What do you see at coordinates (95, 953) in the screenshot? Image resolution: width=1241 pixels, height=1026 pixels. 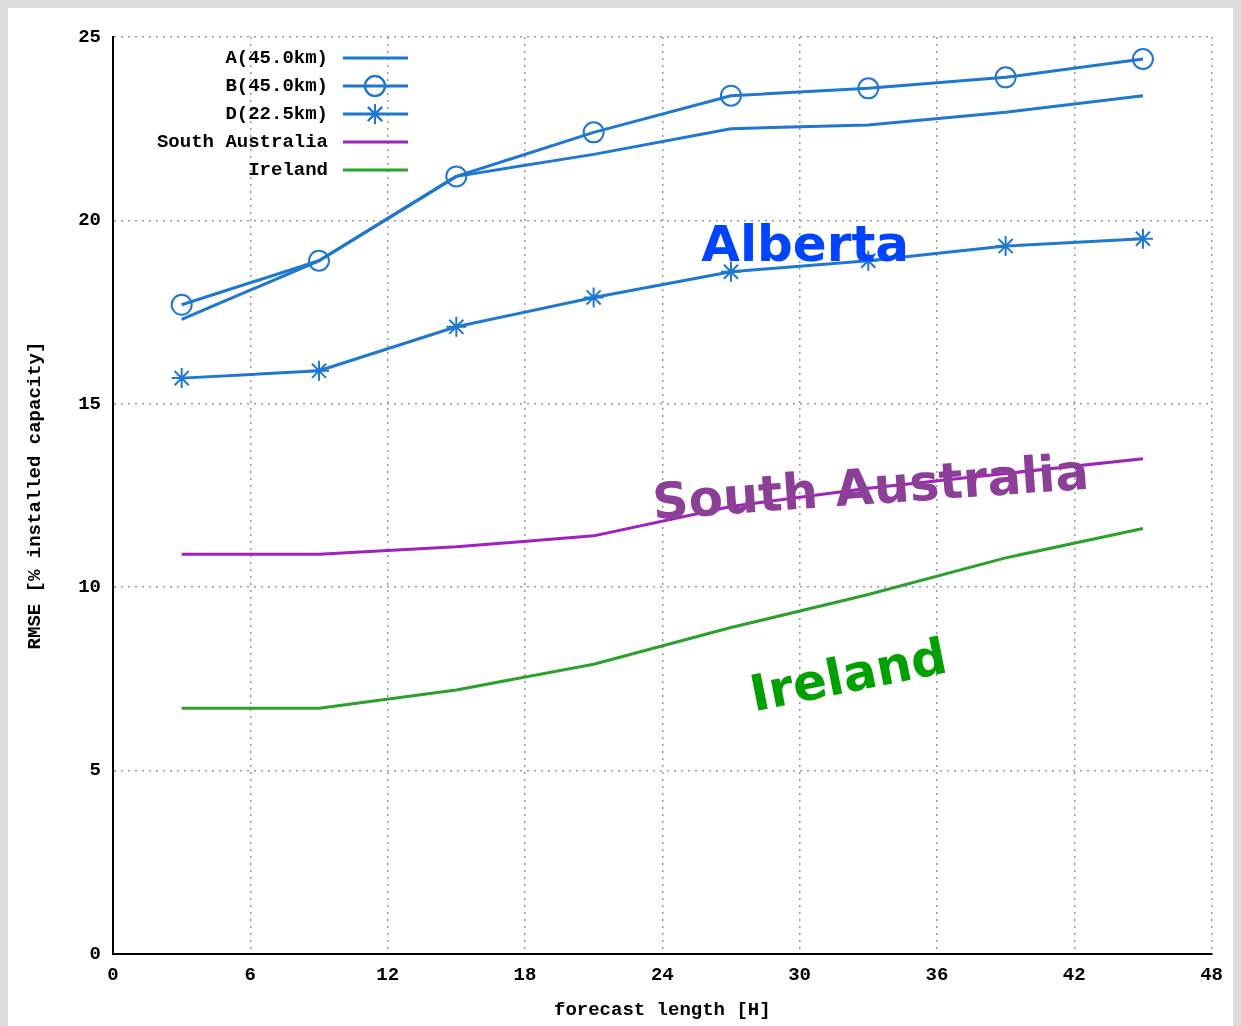 I see `y-tick-label: 0` at bounding box center [95, 953].